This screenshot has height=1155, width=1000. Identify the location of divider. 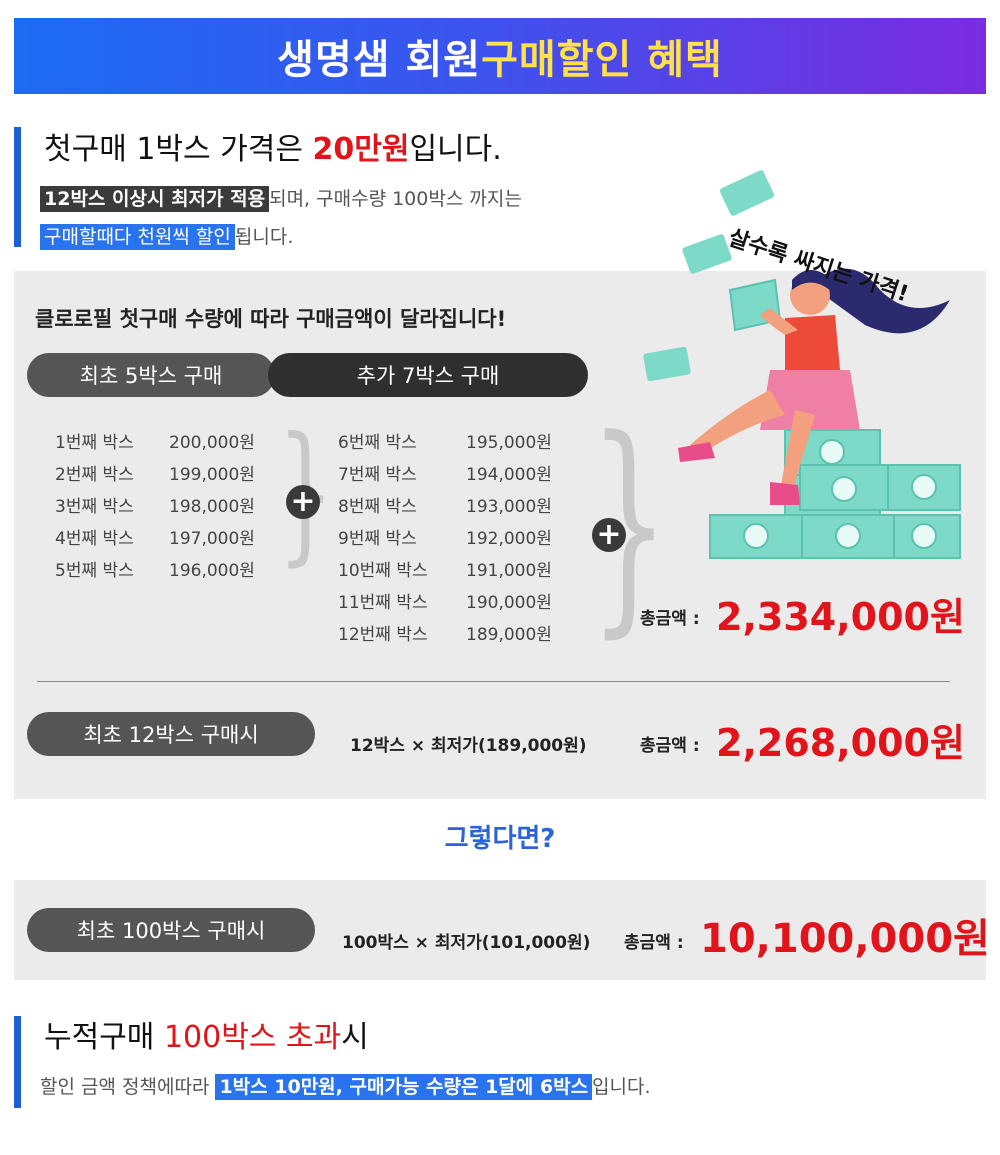
(493, 681).